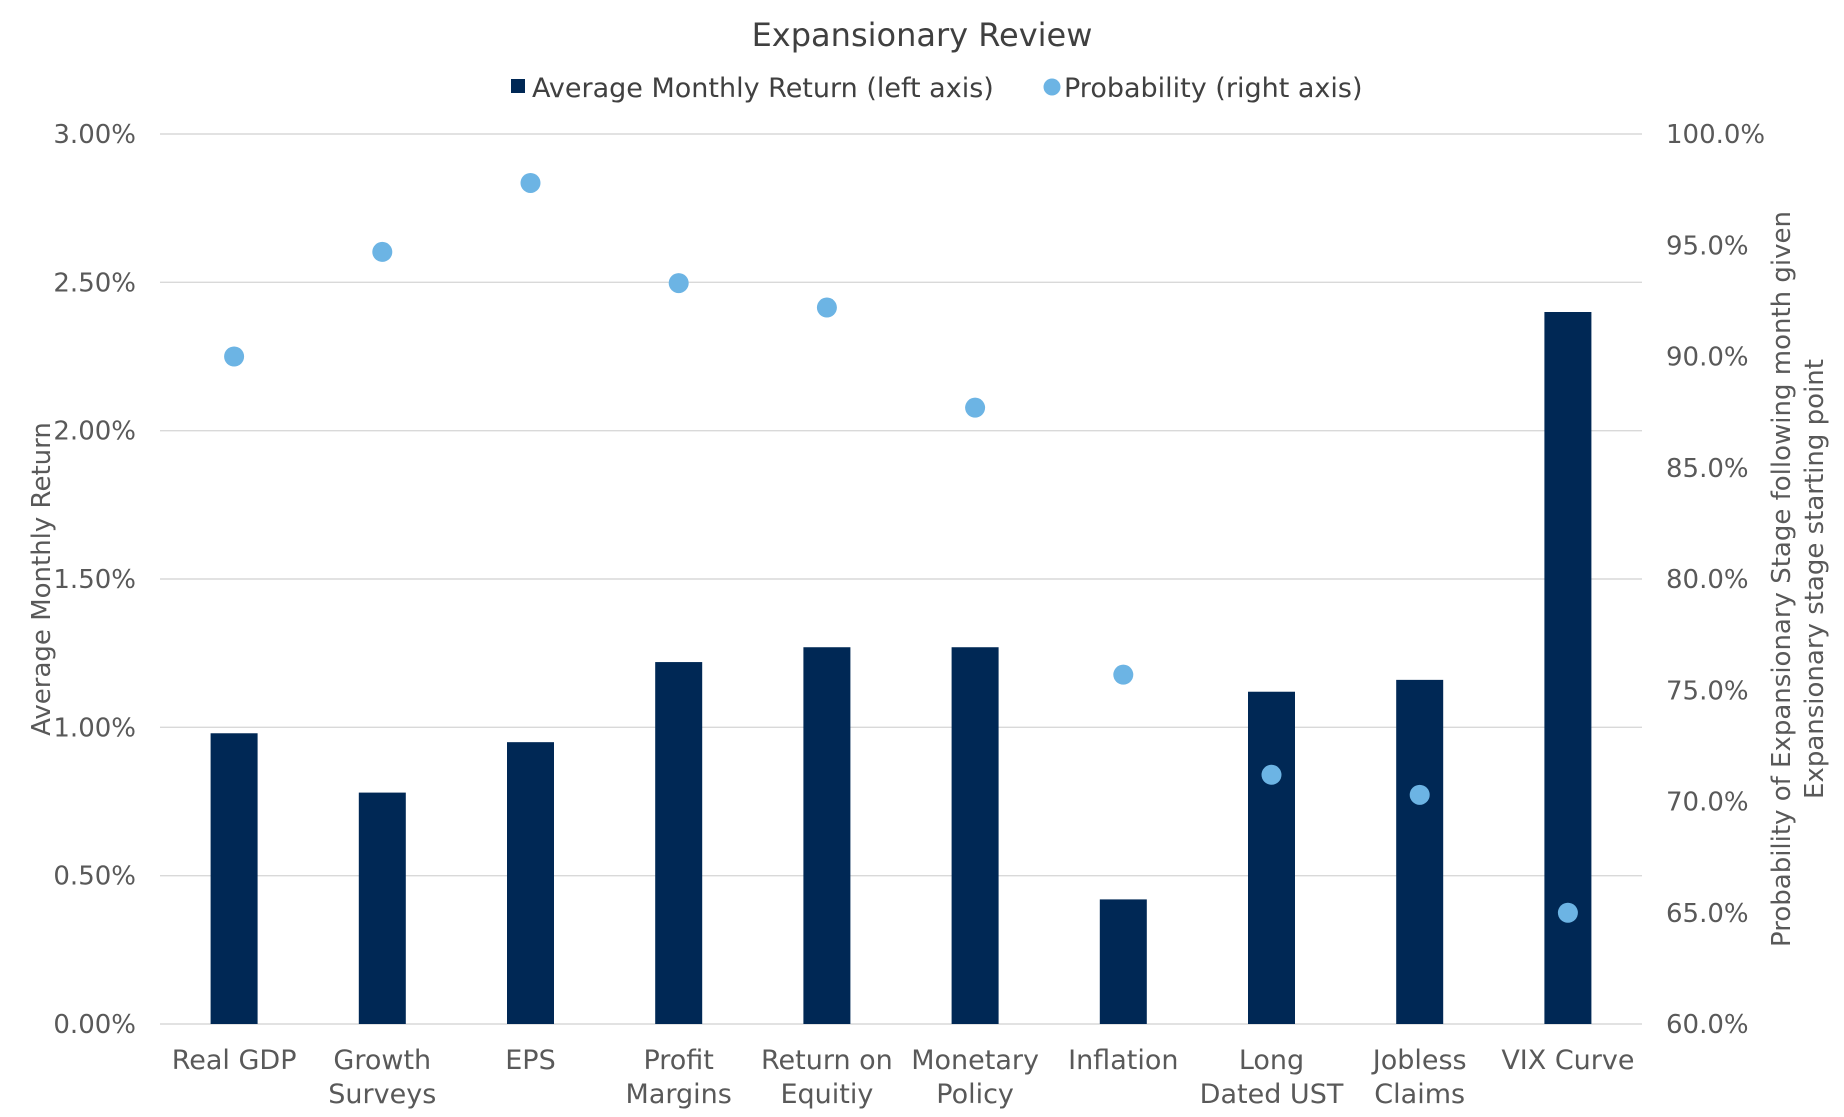 The width and height of the screenshot is (1844, 1117). What do you see at coordinates (518, 86) in the screenshot?
I see `legend-swatch-bar` at bounding box center [518, 86].